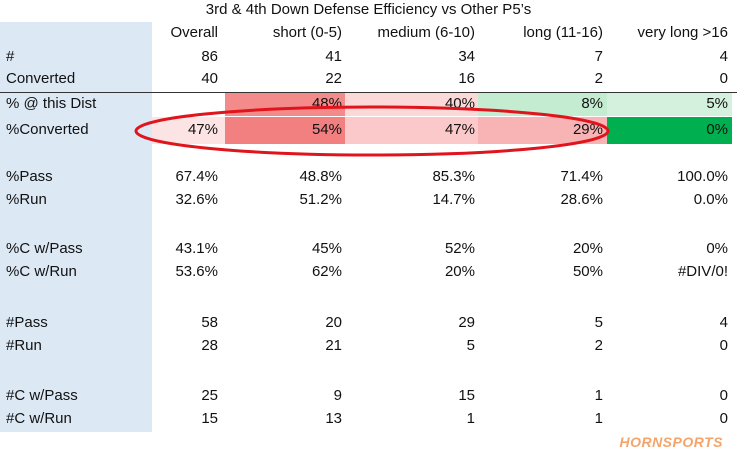  Describe the element at coordinates (29, 176) in the screenshot. I see `row-label: %Pass` at that location.